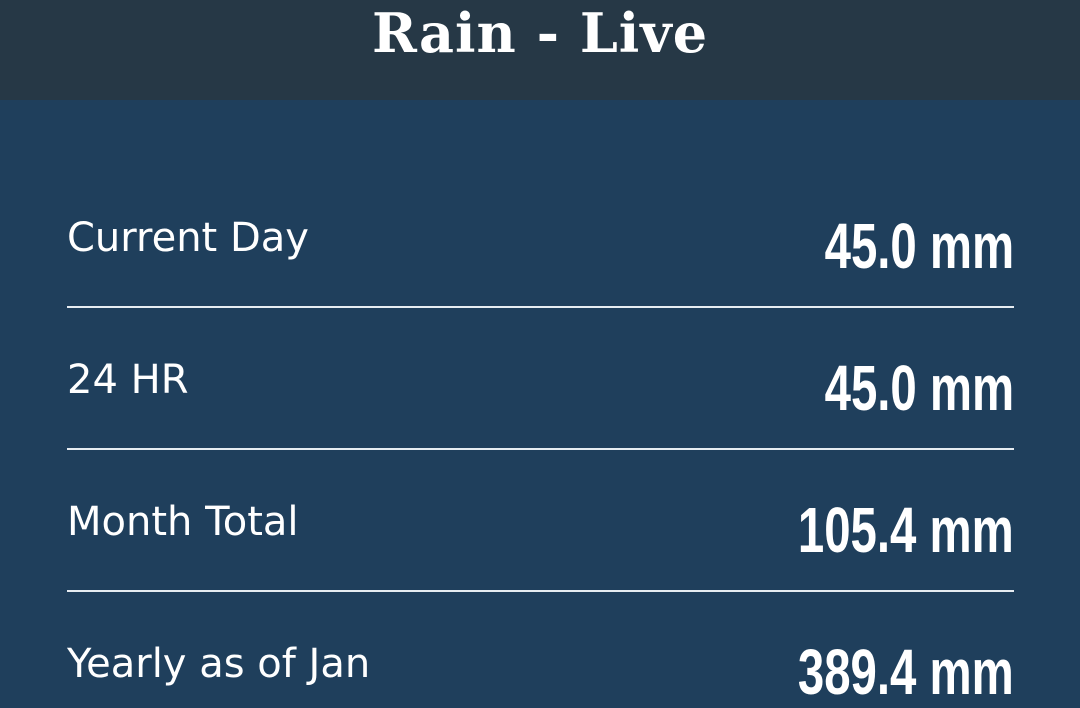 The width and height of the screenshot is (1080, 708). I want to click on stat-value-current-day: 45.0 mm, so click(919, 246).